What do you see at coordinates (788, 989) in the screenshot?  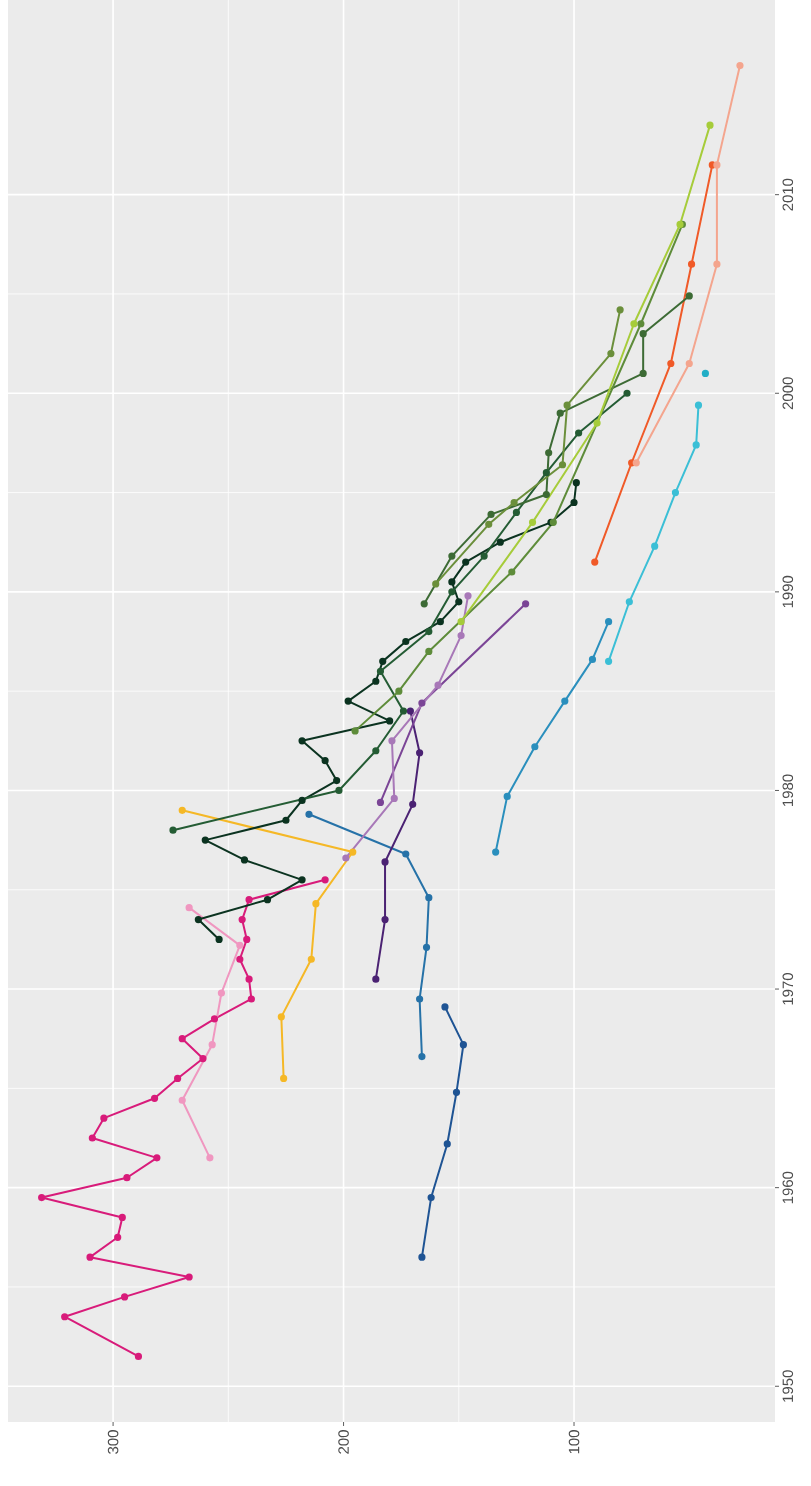 I see `y-tick-label: 1970` at bounding box center [788, 989].